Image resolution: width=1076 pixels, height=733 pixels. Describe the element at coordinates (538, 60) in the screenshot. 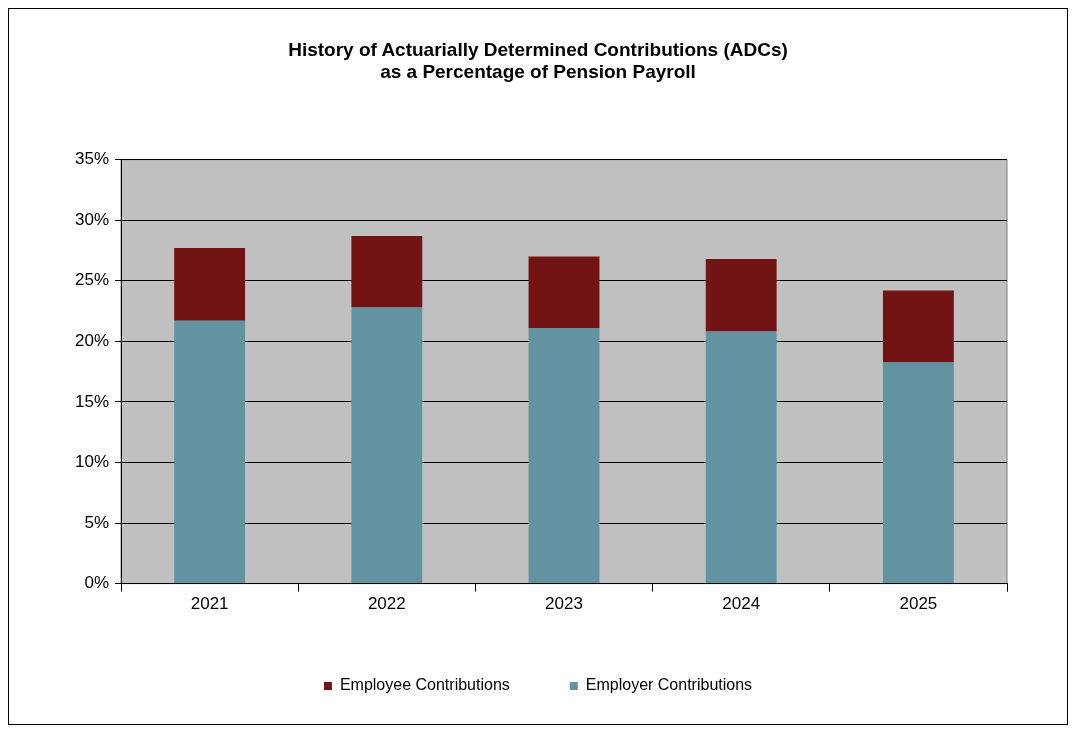

I see `chart-title: History of Actuarially Determined Contributions (ADCs) as a Percentage of Pension Payroll` at that location.